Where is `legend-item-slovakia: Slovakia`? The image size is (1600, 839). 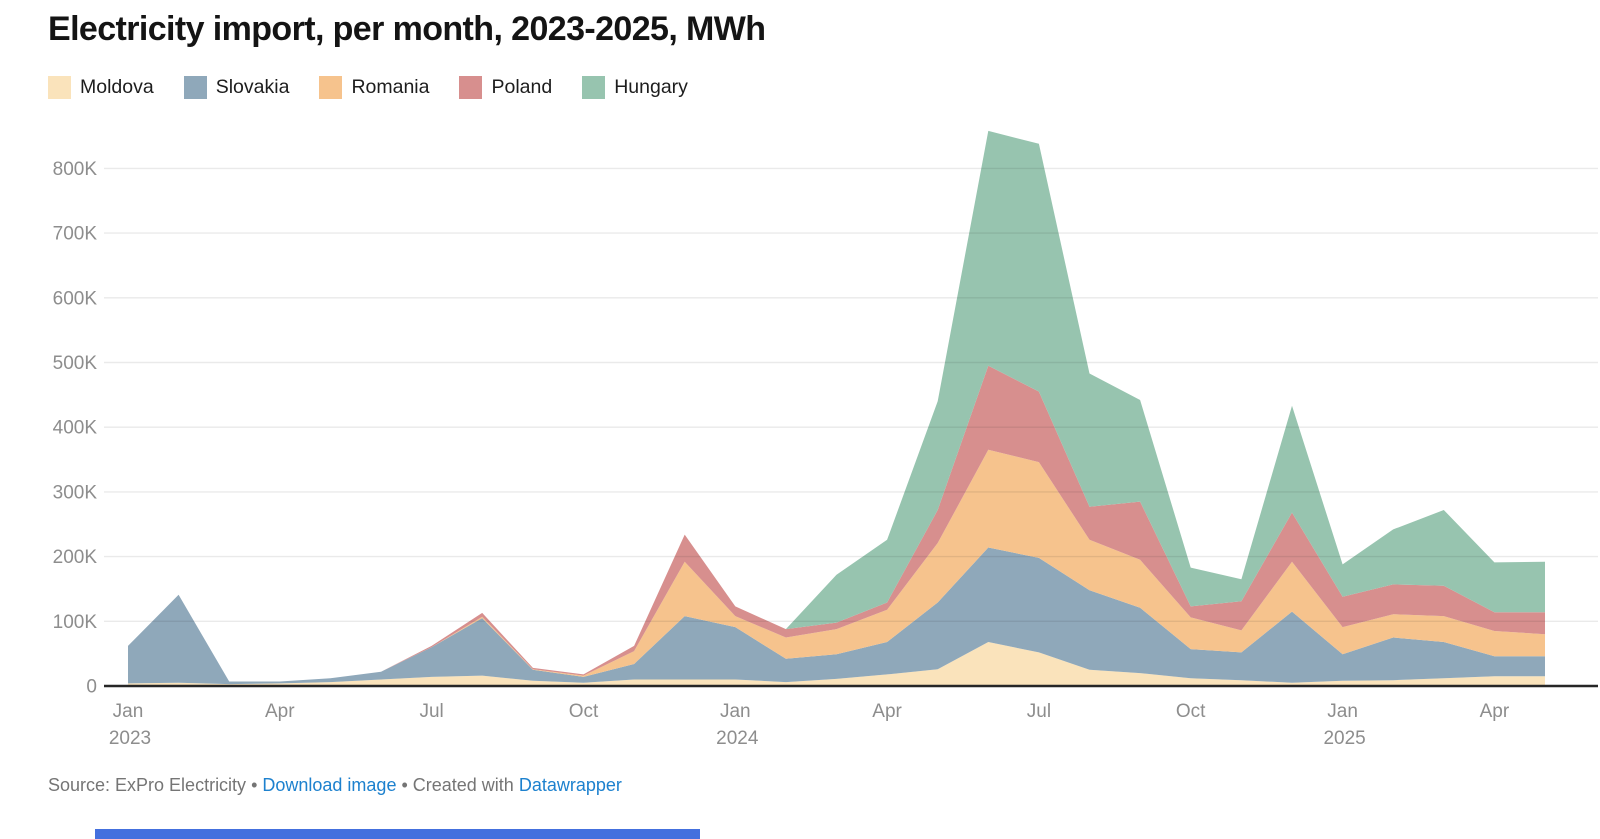 legend-item-slovakia: Slovakia is located at coordinates (236, 87).